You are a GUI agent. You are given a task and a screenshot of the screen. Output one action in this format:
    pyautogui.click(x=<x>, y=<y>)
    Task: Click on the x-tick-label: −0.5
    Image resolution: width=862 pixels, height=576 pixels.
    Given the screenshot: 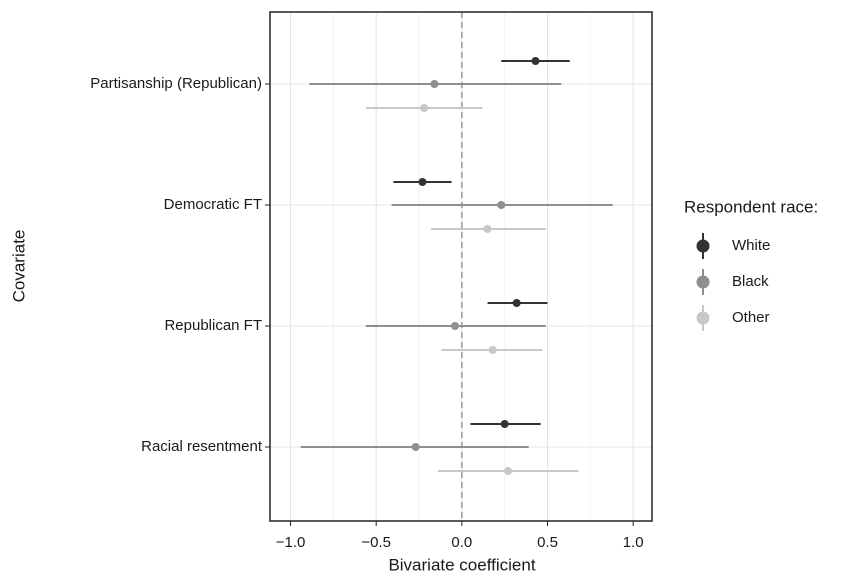 What is the action you would take?
    pyautogui.click(x=376, y=542)
    